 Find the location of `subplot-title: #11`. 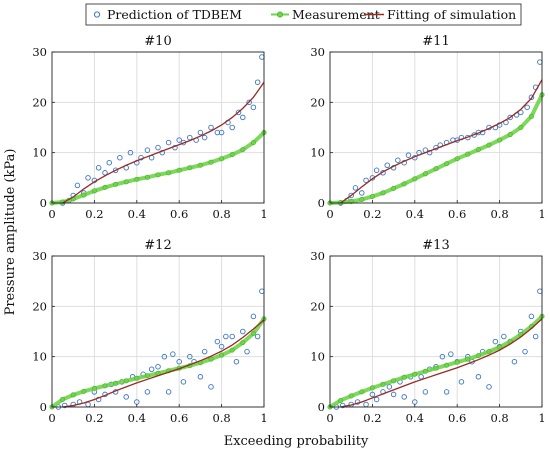

subplot-title: #11 is located at coordinates (435, 41).